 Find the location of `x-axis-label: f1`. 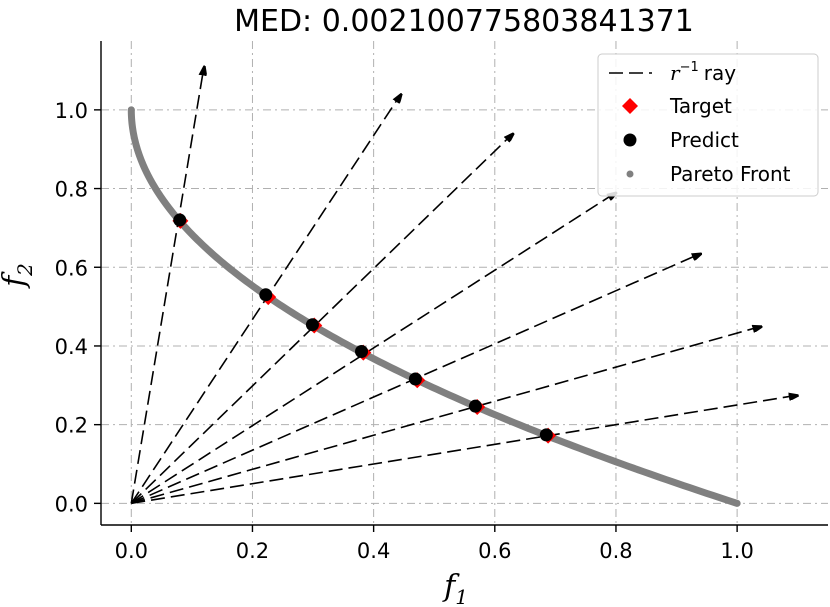

x-axis-label: f1 is located at coordinates (455, 588).